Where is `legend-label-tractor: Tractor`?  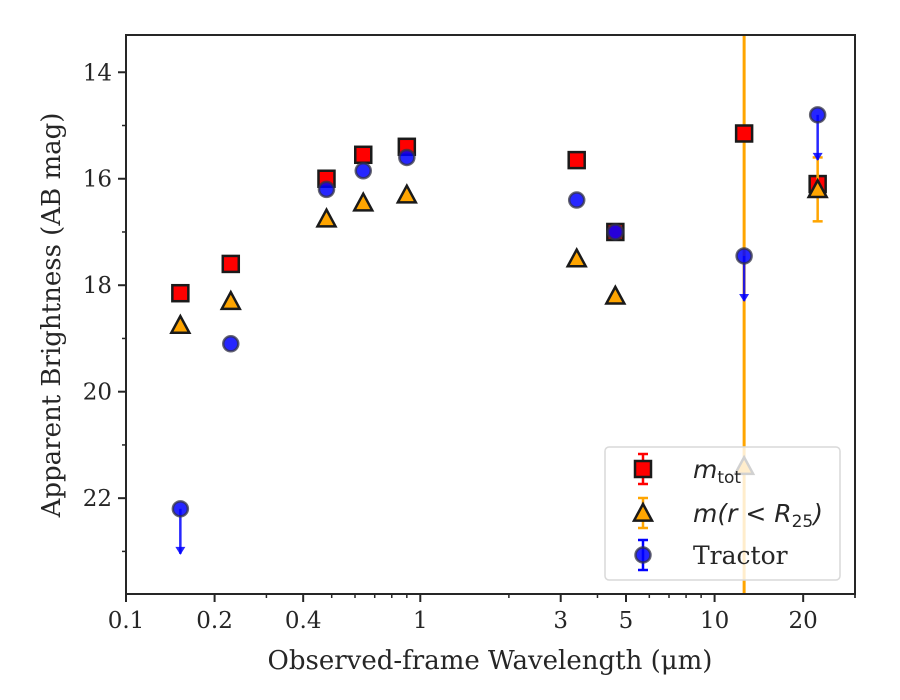
legend-label-tractor: Tractor is located at coordinates (740, 555).